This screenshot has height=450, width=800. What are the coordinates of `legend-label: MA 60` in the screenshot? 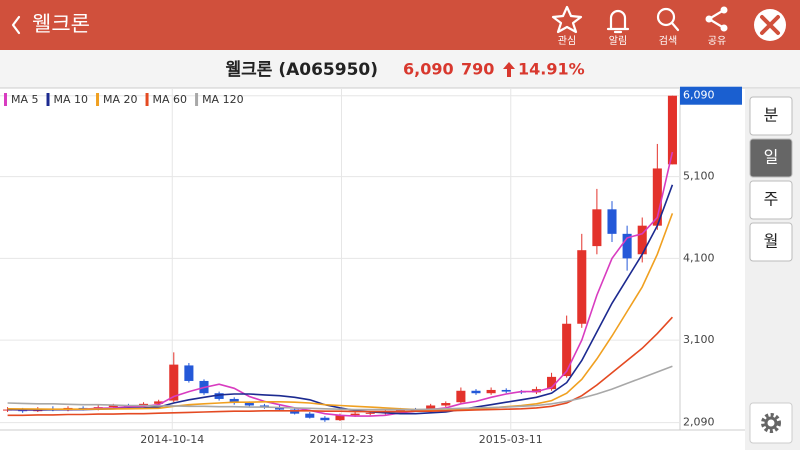 It's located at (170, 99).